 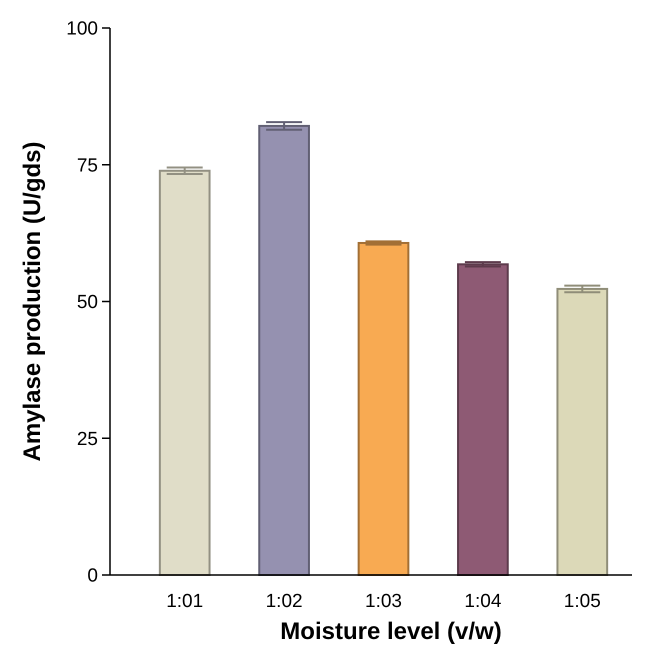 I want to click on y-tick-label: 100, so click(x=82, y=29).